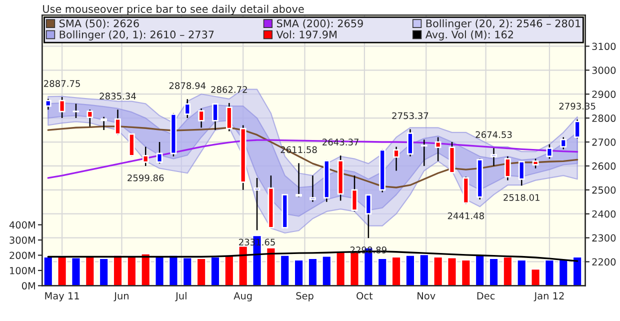 The height and width of the screenshot is (321, 620). I want to click on y-tick-label: 2700, so click(604, 142).